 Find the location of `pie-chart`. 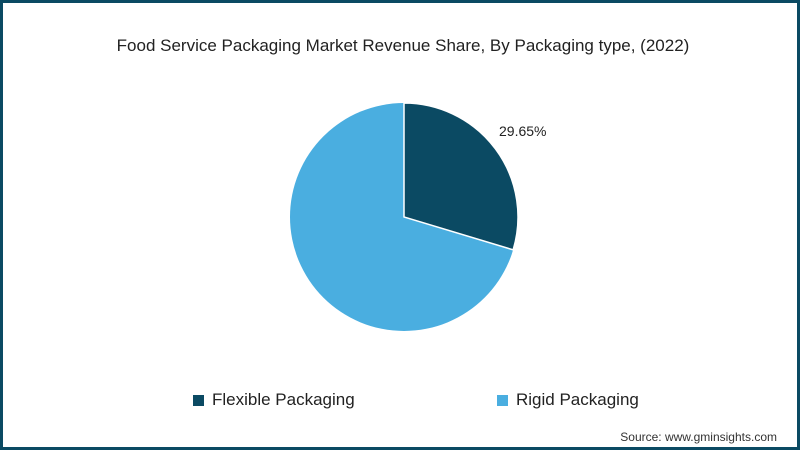

pie-chart is located at coordinates (404, 216).